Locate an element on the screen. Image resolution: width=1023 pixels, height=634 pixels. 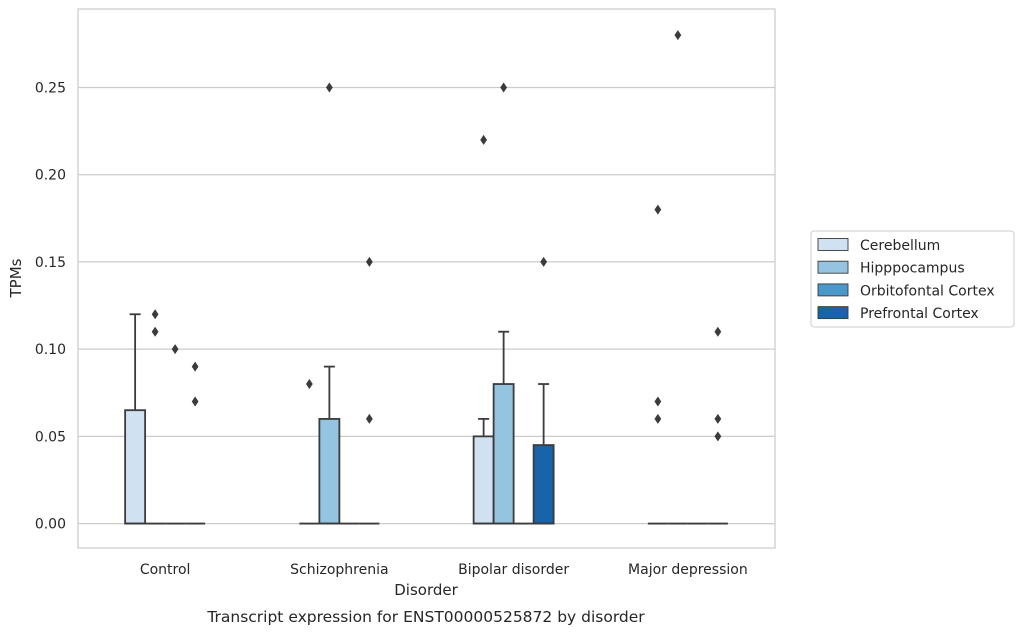
y-tick-labels: 0.00 0.05 0.10 0.15 0.20 0.25 is located at coordinates (50, 306).